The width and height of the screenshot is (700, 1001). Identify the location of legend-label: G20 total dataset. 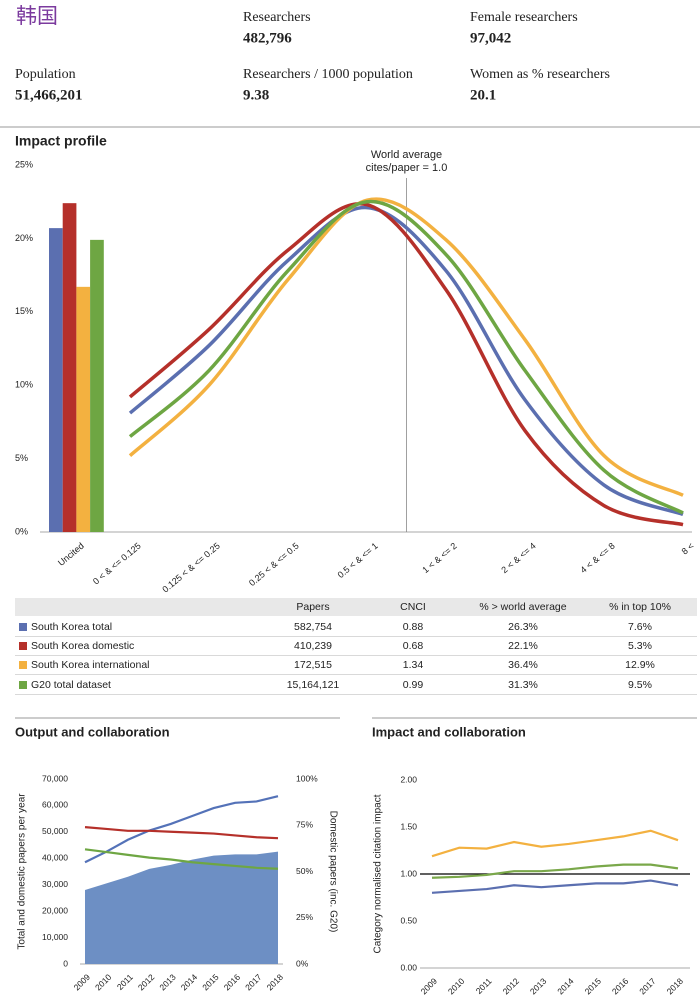
(71, 685).